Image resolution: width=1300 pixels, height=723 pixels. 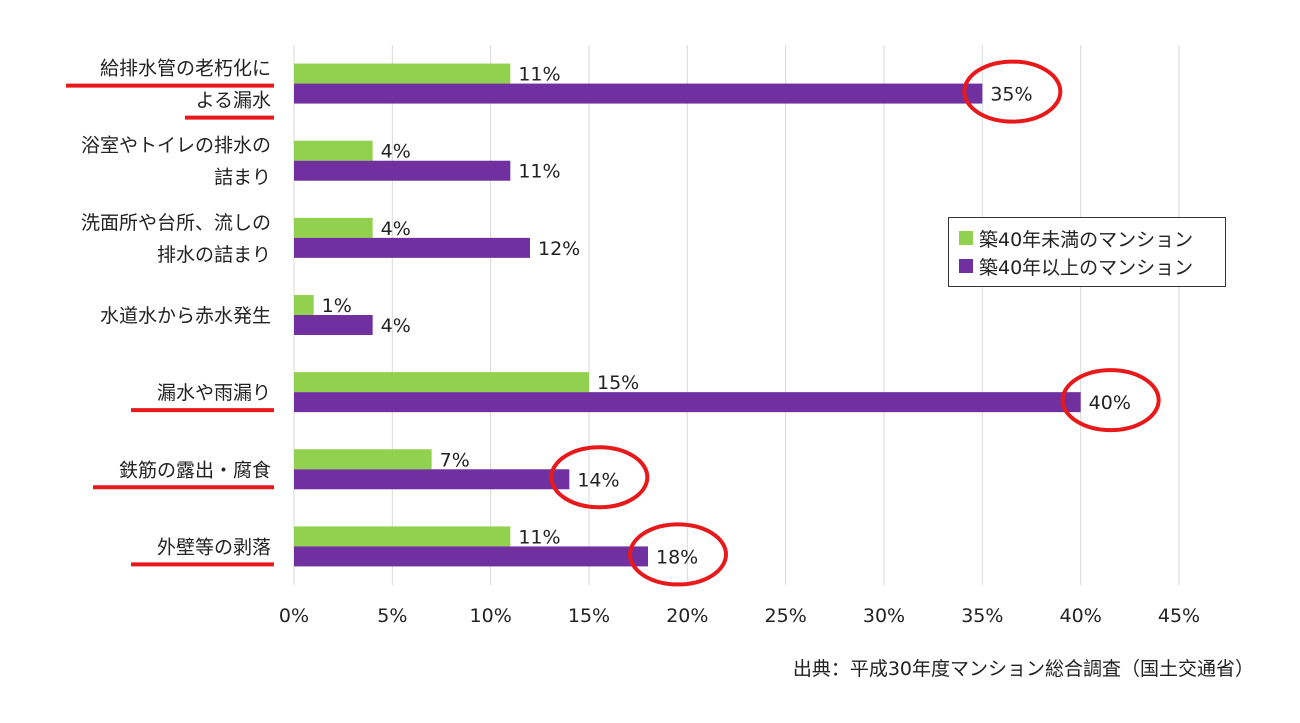 I want to click on legend-item-over-40: 築40年以上のマンション, so click(x=1092, y=266).